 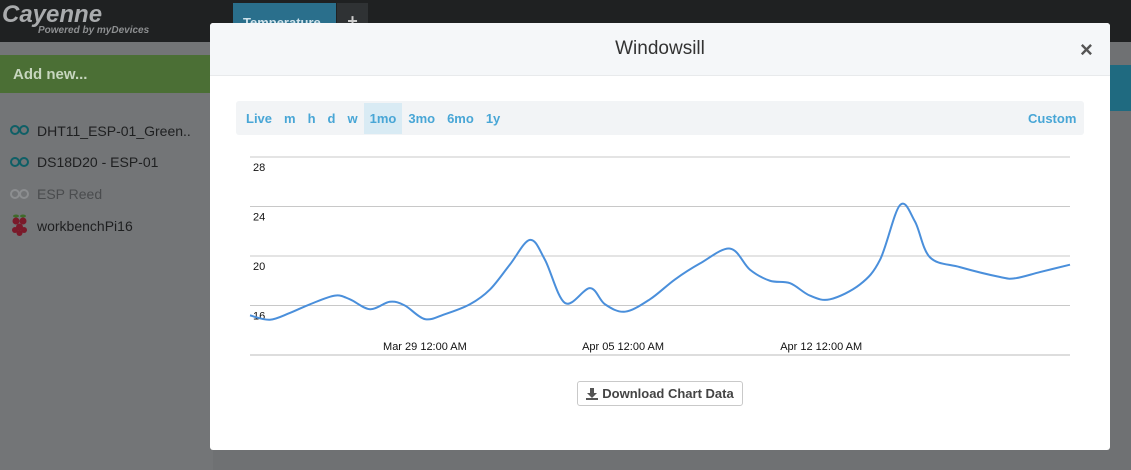 I want to click on range-button: 6mo, so click(x=460, y=118).